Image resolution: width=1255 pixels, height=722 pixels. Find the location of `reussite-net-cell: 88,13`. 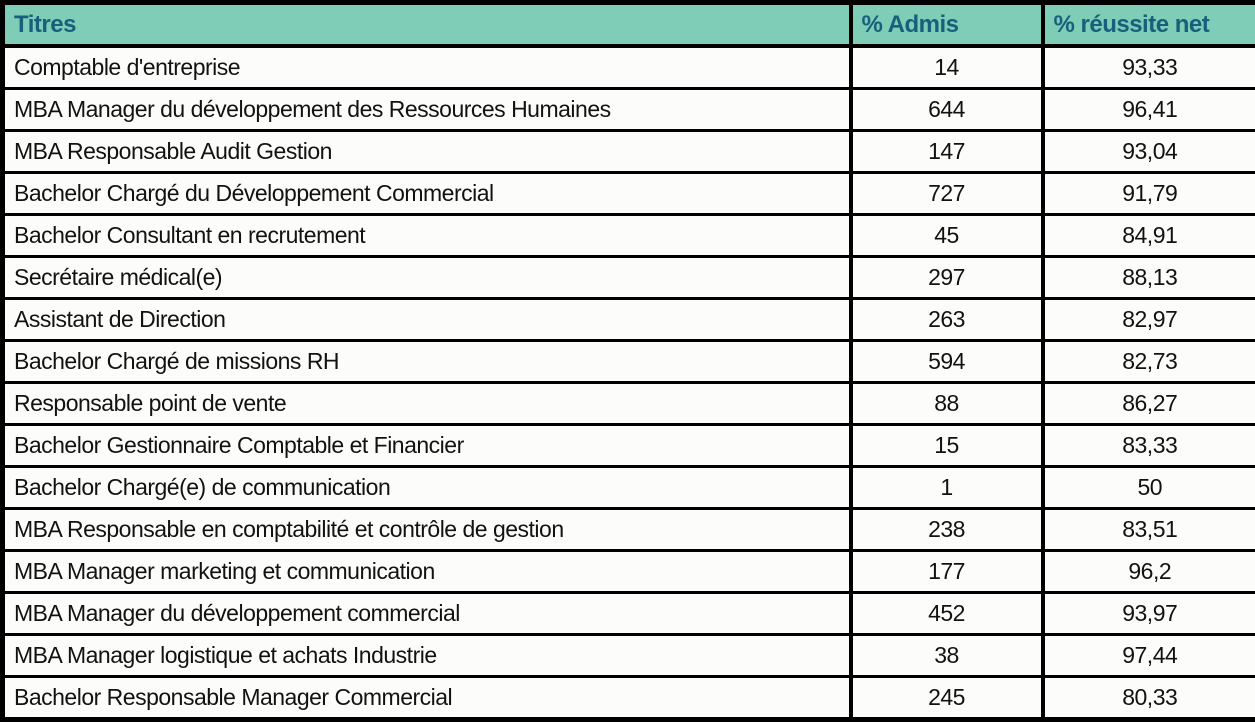

reussite-net-cell: 88,13 is located at coordinates (1149, 278).